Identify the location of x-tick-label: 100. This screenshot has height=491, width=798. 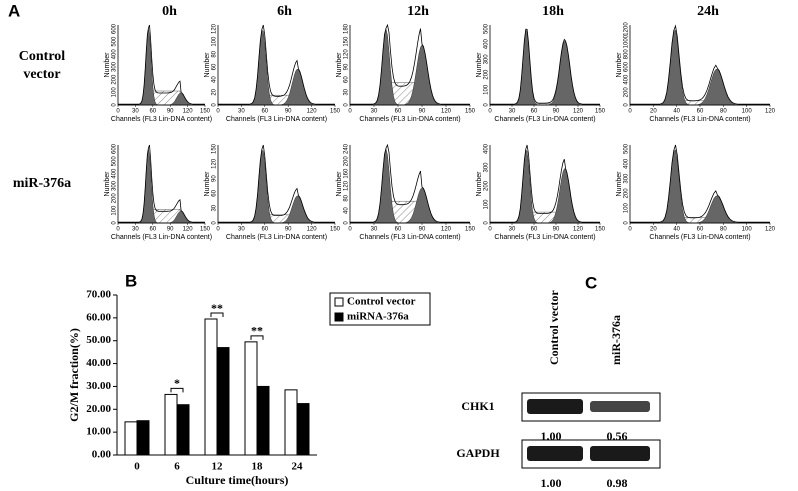
(747, 112).